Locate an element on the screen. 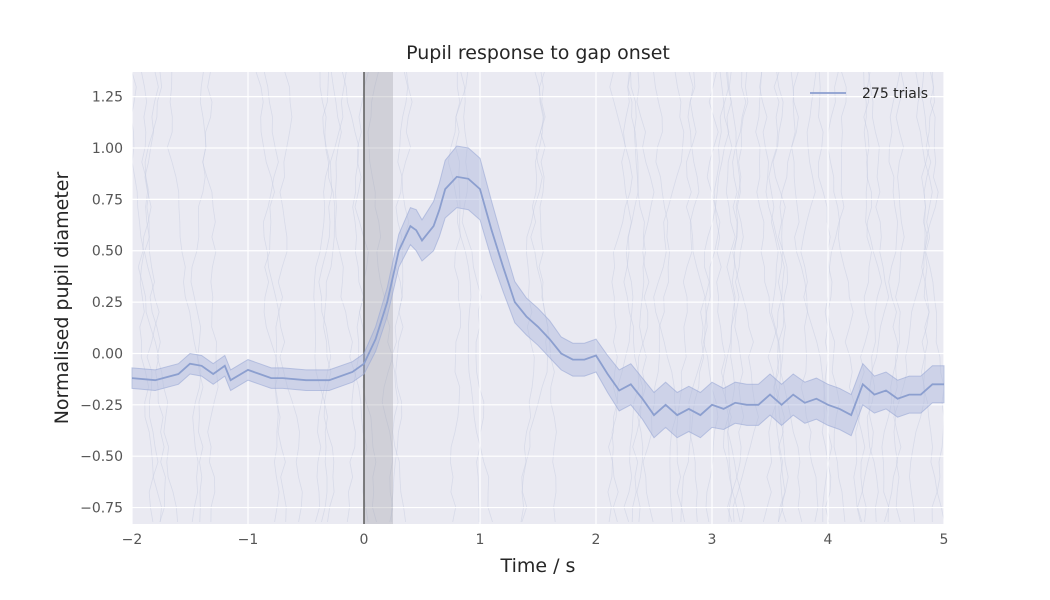 Image resolution: width=1050 pixels, height=600 pixels. x-tick-label: 3 is located at coordinates (712, 540).